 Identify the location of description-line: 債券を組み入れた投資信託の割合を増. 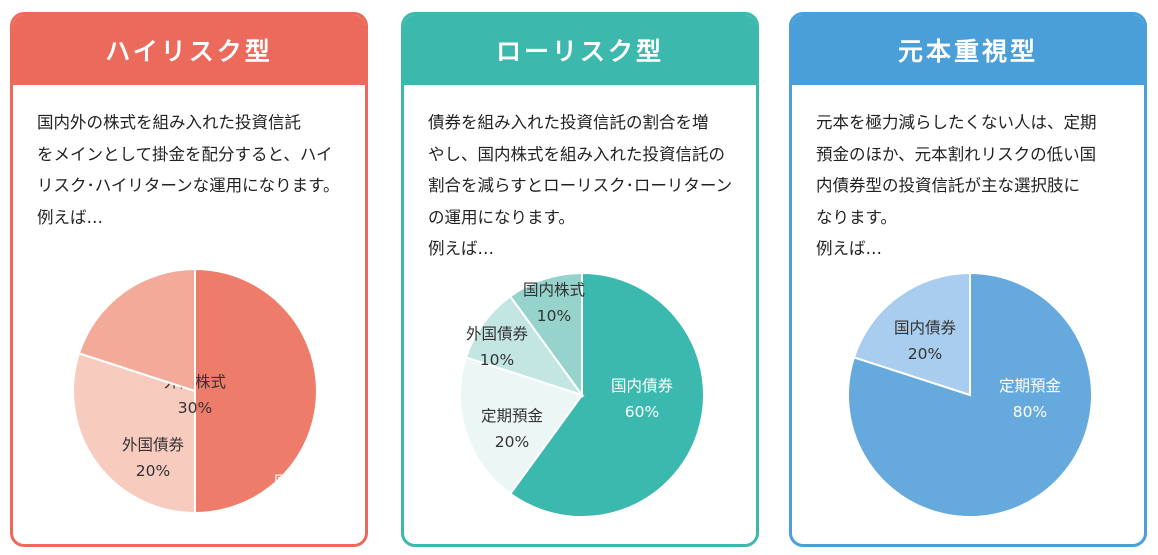
(568, 122).